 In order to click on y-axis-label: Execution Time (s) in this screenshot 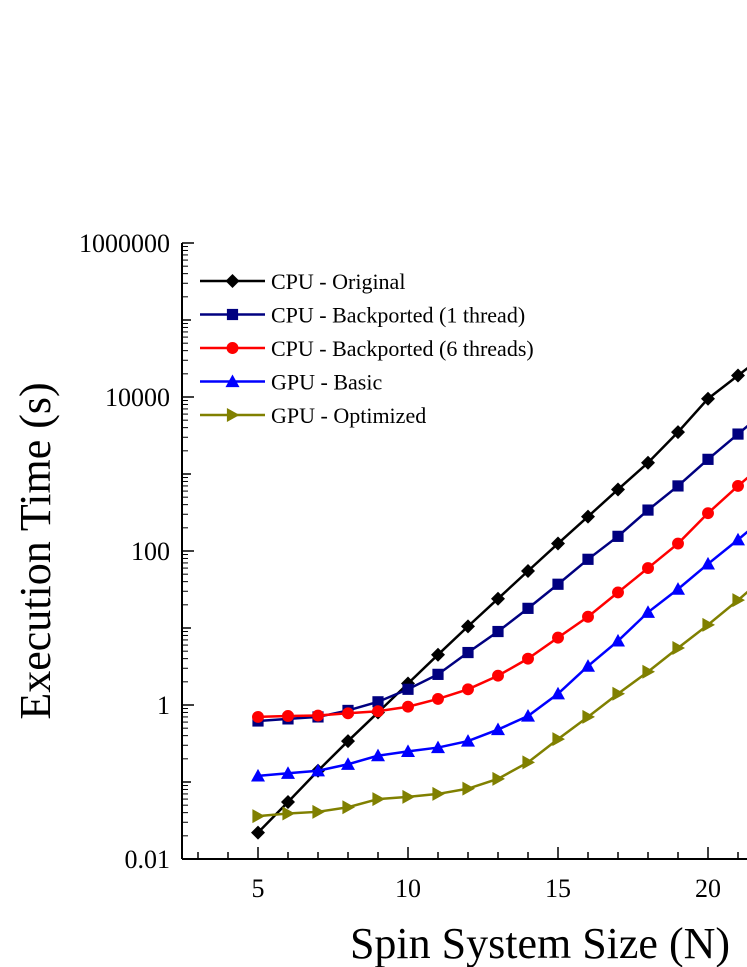, I will do `click(35, 550)`.